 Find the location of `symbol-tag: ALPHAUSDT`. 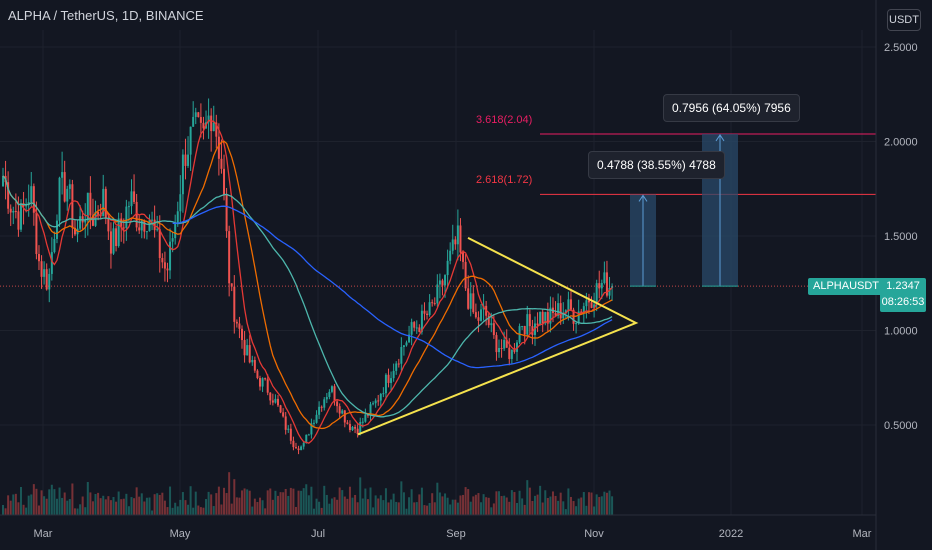

symbol-tag: ALPHAUSDT is located at coordinates (846, 286).